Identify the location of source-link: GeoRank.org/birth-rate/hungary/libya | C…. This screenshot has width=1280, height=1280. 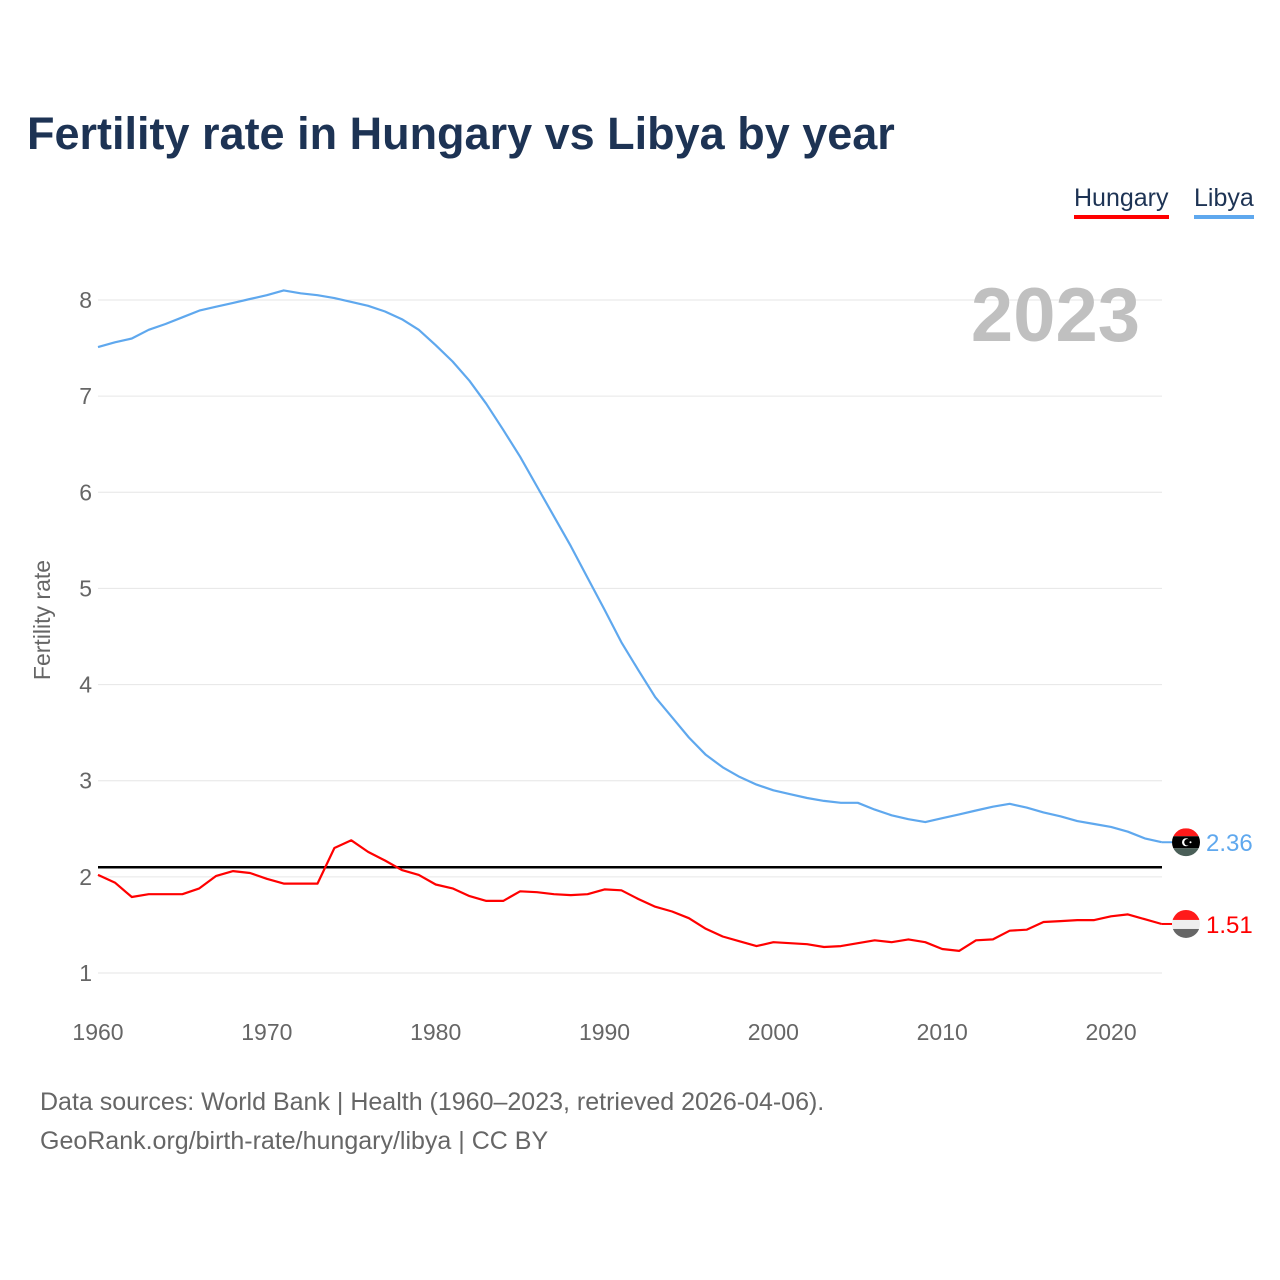
(294, 1141).